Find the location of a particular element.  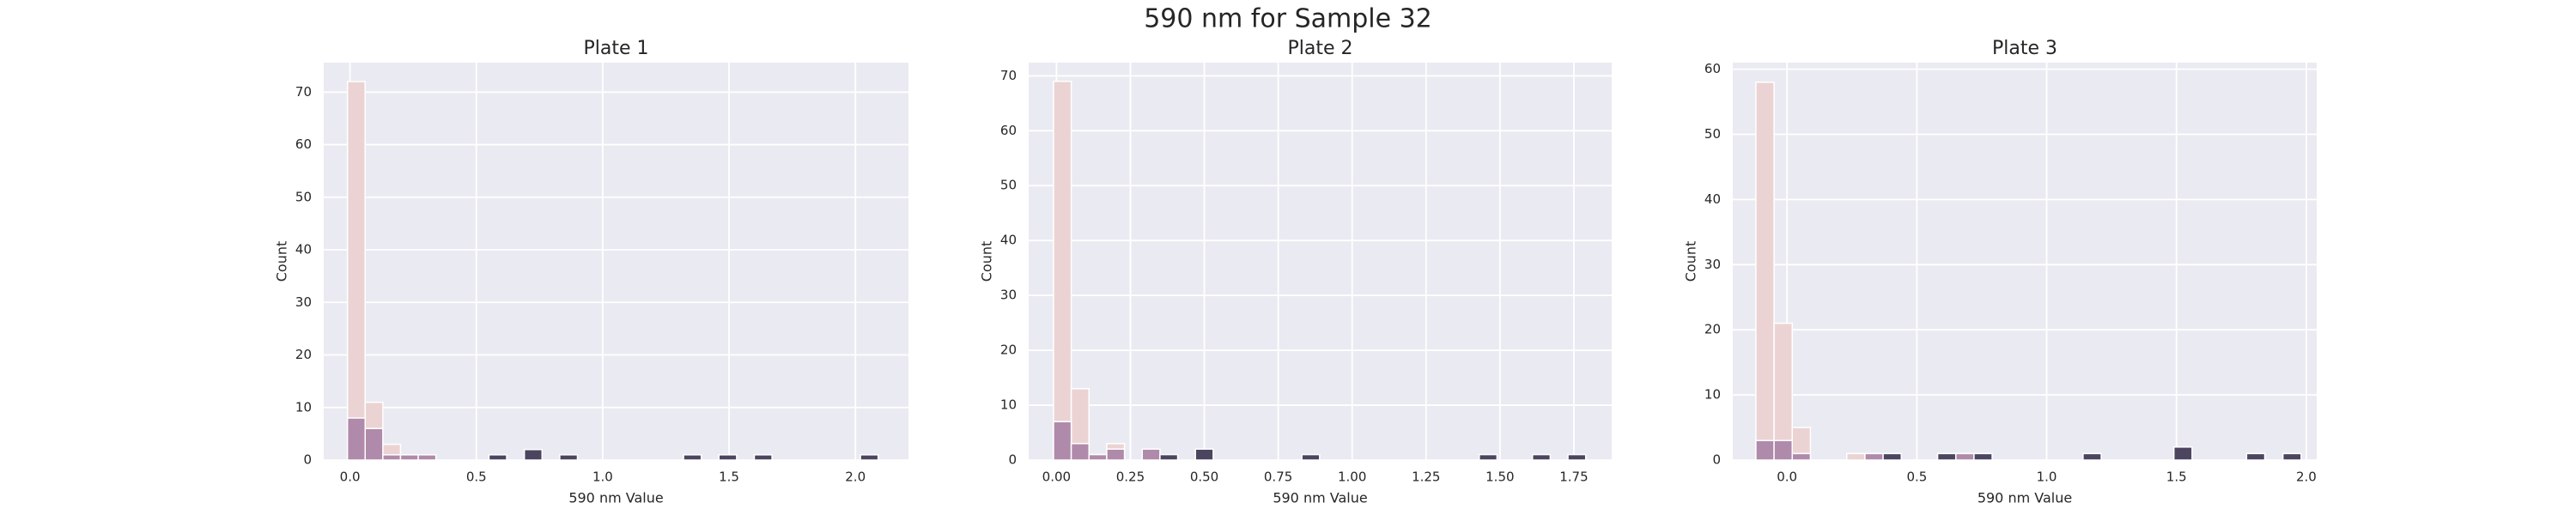

x-tick-label: 0.25 is located at coordinates (1130, 477).